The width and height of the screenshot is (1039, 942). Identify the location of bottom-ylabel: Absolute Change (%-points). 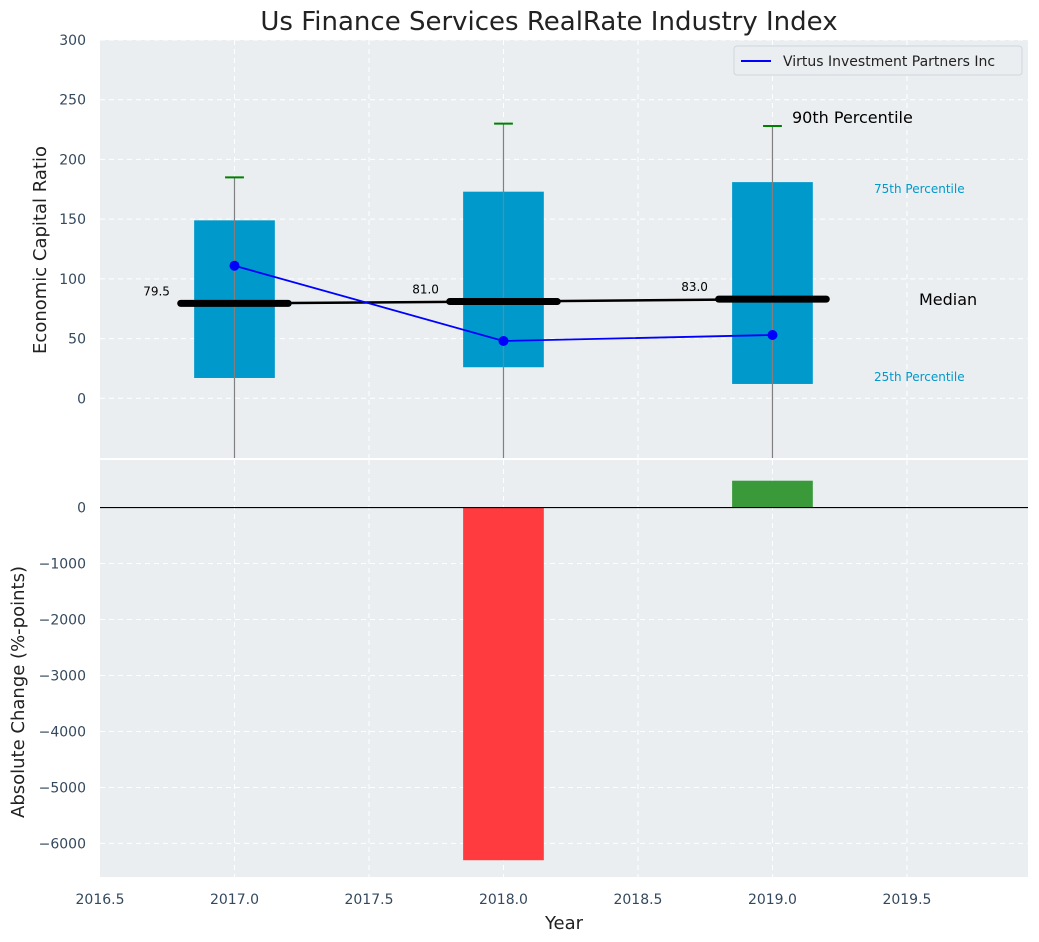
(18, 692).